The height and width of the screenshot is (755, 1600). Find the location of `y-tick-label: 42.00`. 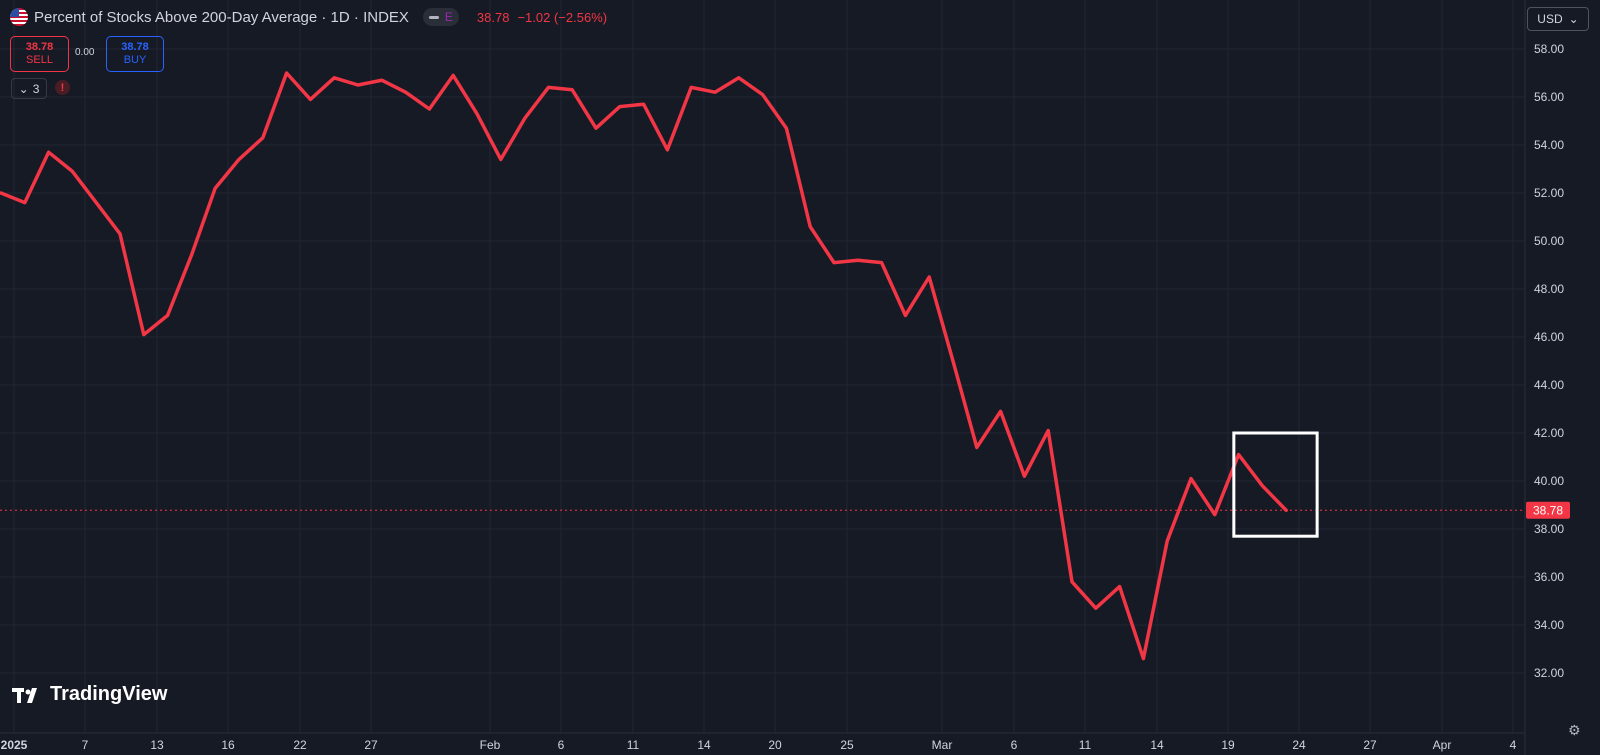

y-tick-label: 42.00 is located at coordinates (1549, 433).